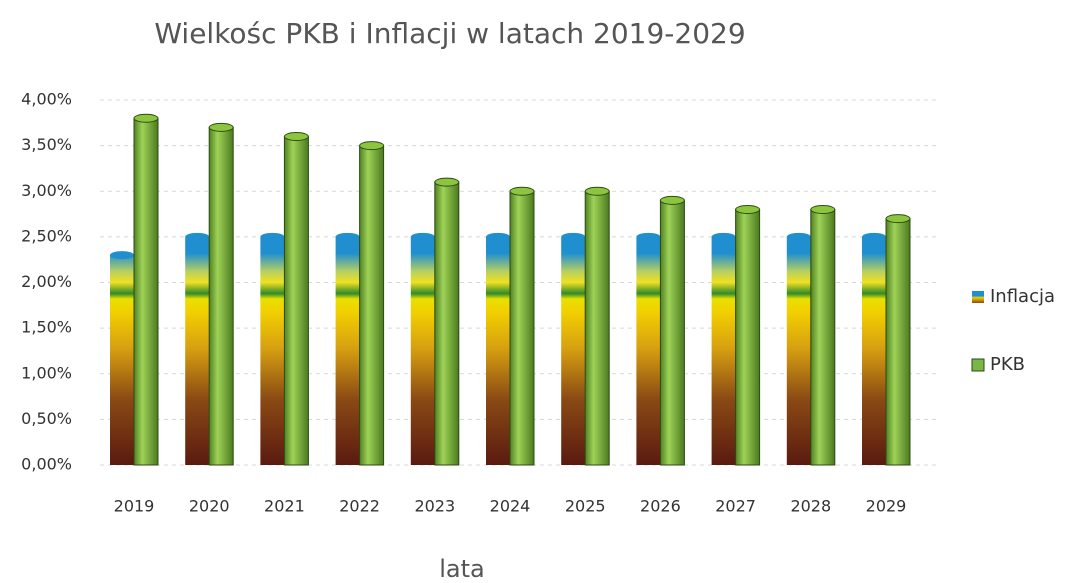 This screenshot has width=1071, height=583. What do you see at coordinates (46, 190) in the screenshot?
I see `y-tick-label: 3,00%` at bounding box center [46, 190].